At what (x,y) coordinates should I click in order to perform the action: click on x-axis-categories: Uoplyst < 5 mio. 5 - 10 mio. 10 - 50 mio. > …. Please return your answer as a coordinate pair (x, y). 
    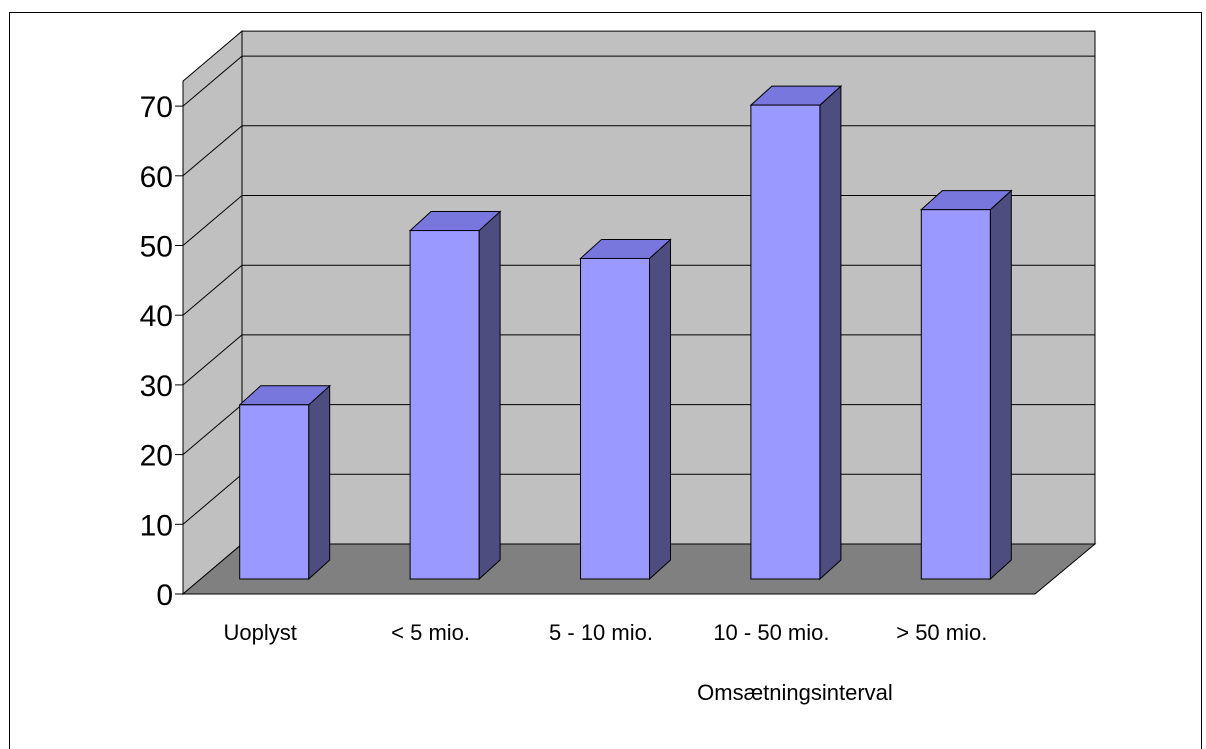
    Looking at the image, I should click on (606, 632).